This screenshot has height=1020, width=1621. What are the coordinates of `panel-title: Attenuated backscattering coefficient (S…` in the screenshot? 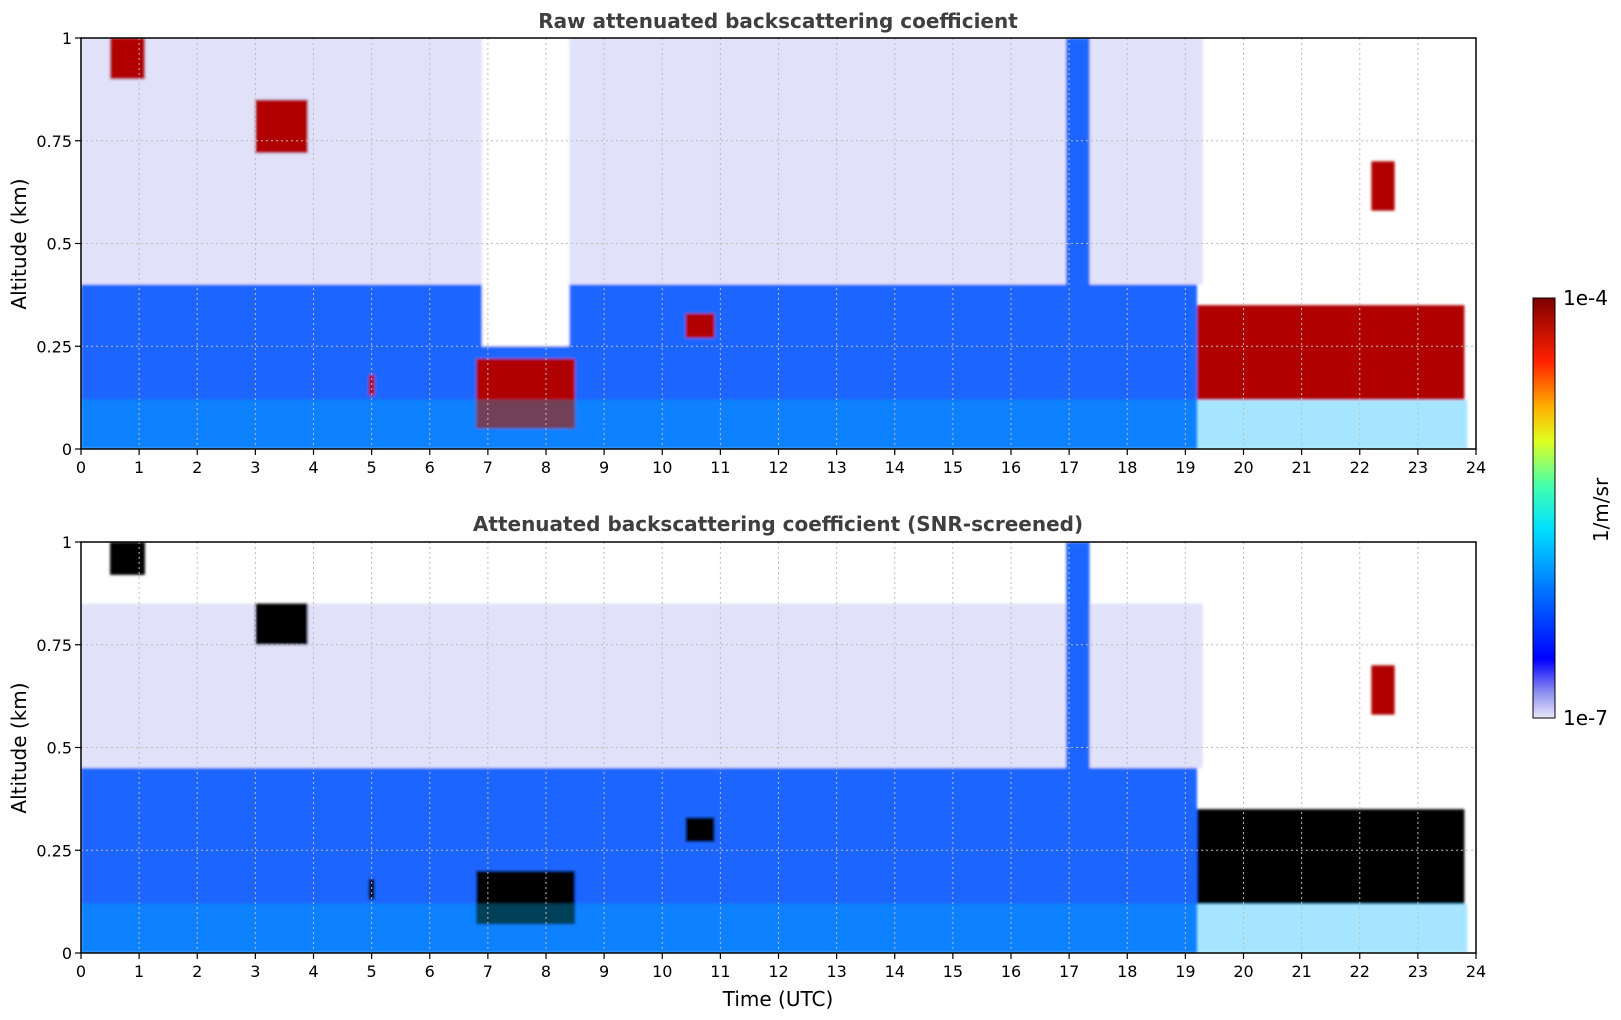 It's located at (778, 524).